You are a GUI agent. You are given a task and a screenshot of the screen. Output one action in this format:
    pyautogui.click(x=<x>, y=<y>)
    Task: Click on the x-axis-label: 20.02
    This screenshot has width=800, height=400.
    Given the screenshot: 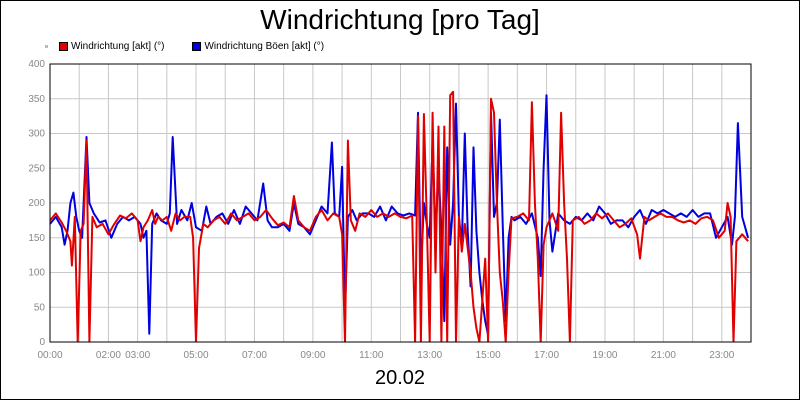 What is the action you would take?
    pyautogui.click(x=400, y=378)
    